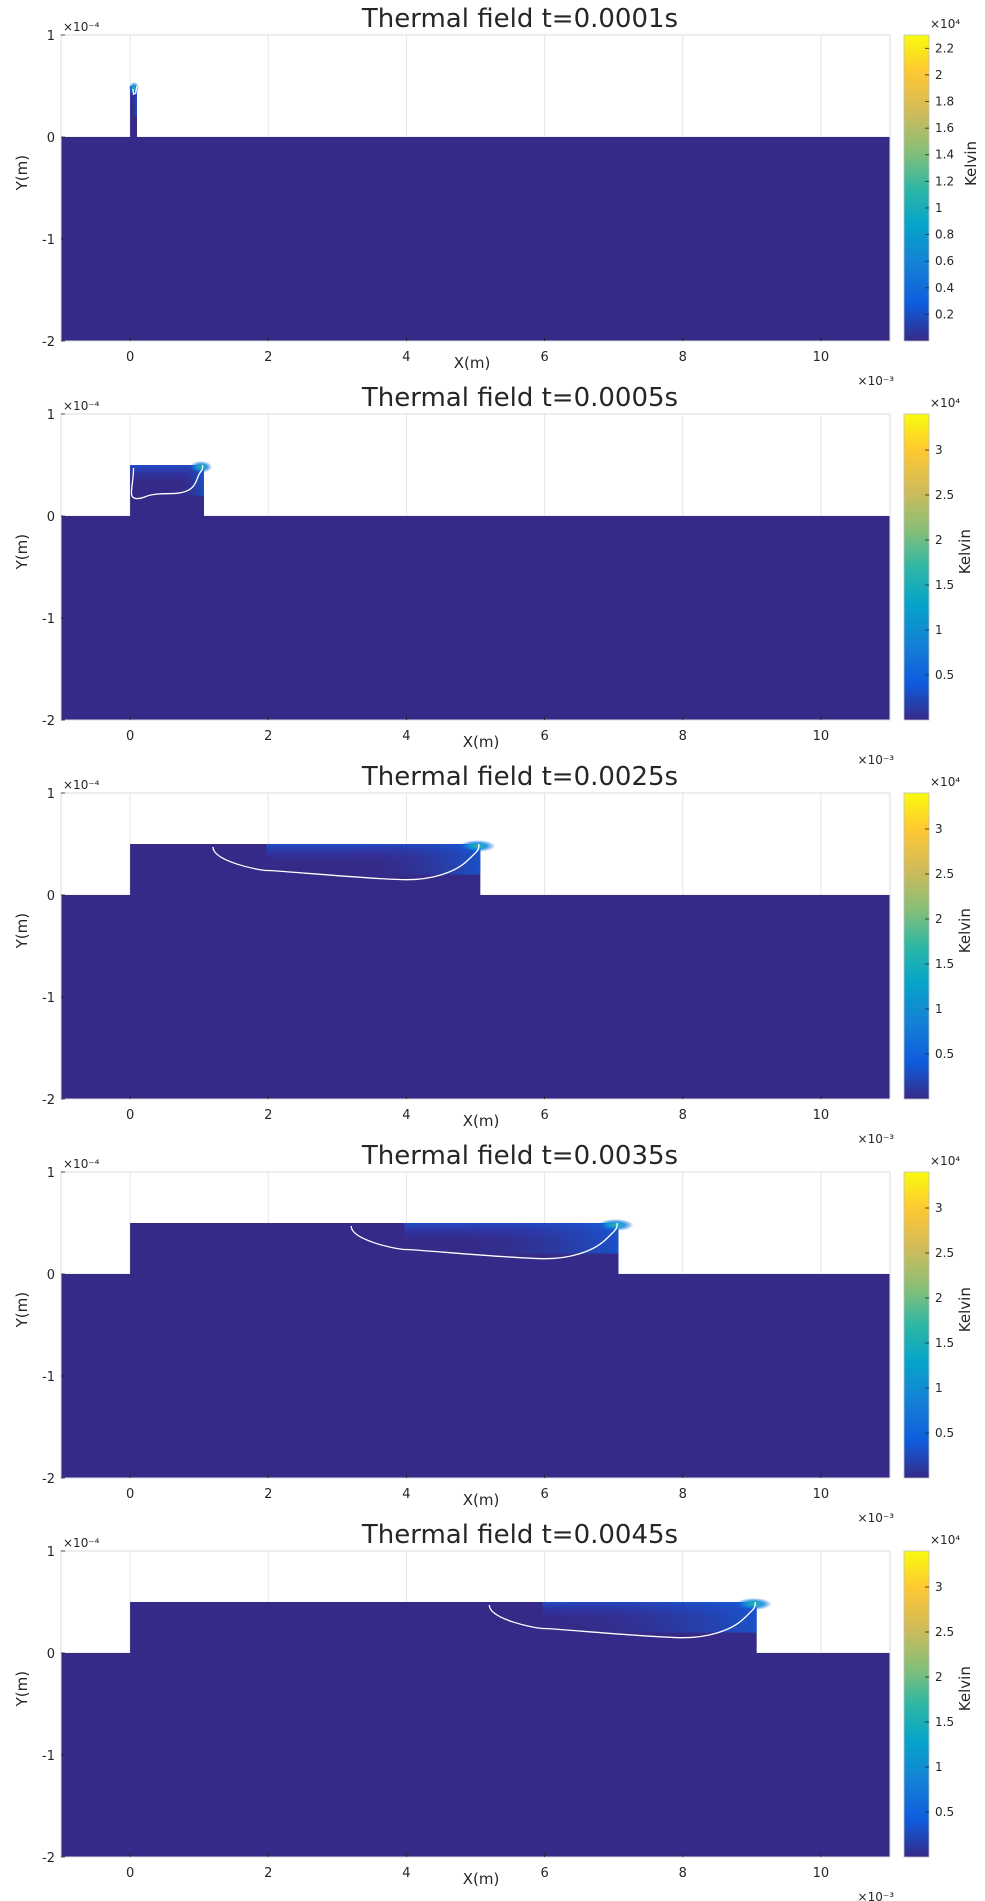 This screenshot has width=985, height=1901. What do you see at coordinates (519, 19) in the screenshot?
I see `chart-title: Thermal field t=0.0001s` at bounding box center [519, 19].